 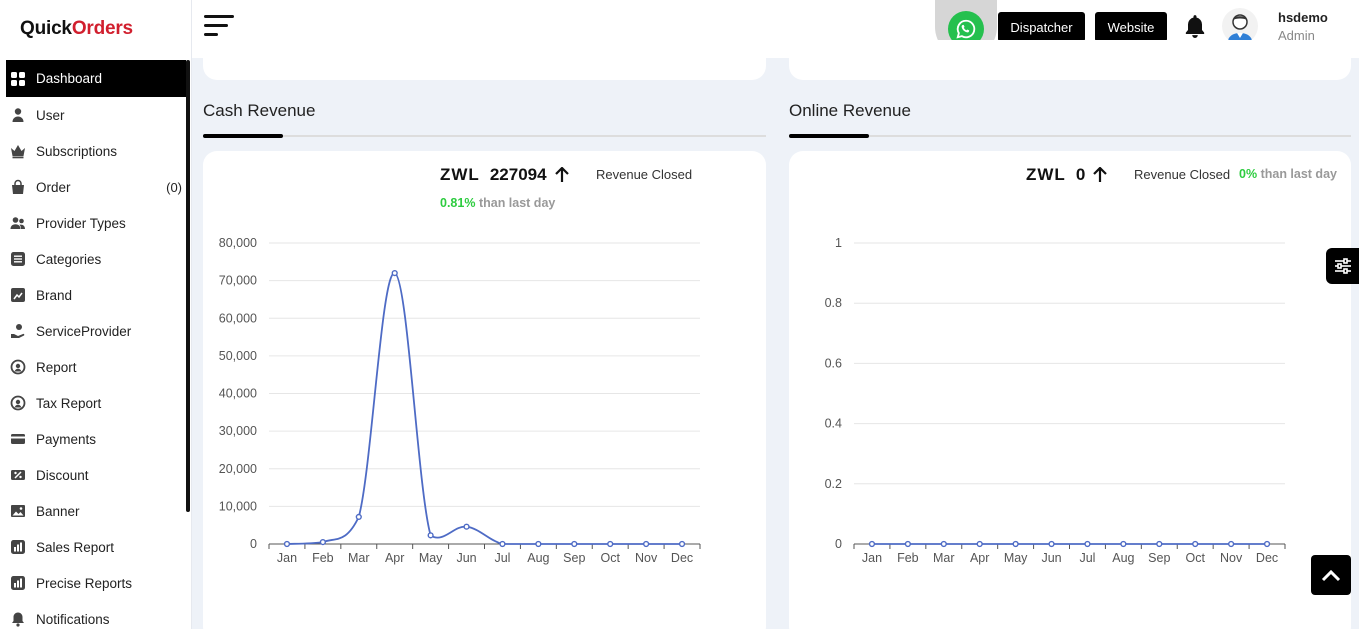 I want to click on sidebar-item-tax-report: Tax Report, so click(x=96, y=403).